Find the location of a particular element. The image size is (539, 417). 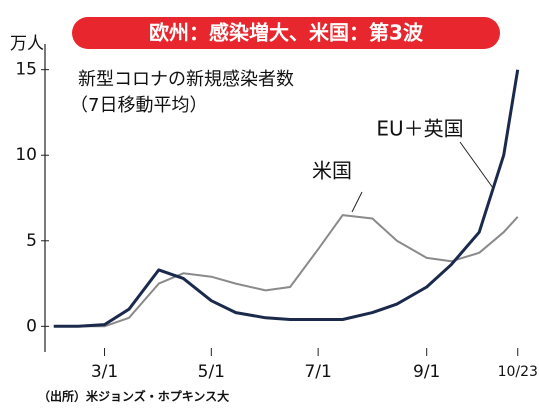

x-tick-label: 5/1 is located at coordinates (211, 372).